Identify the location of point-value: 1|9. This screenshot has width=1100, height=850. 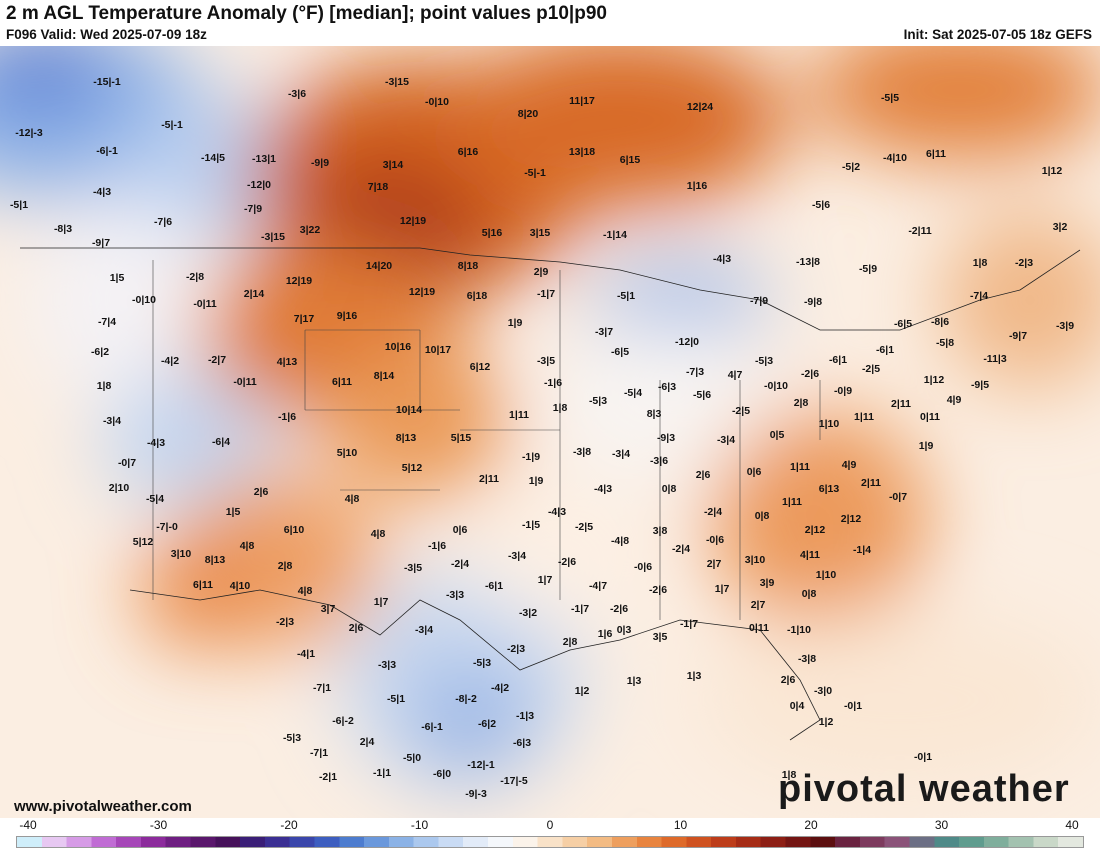
(536, 481).